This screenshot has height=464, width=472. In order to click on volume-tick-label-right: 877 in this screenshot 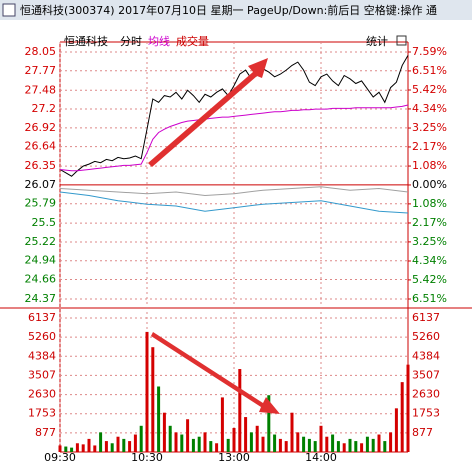, I will do `click(422, 432)`.